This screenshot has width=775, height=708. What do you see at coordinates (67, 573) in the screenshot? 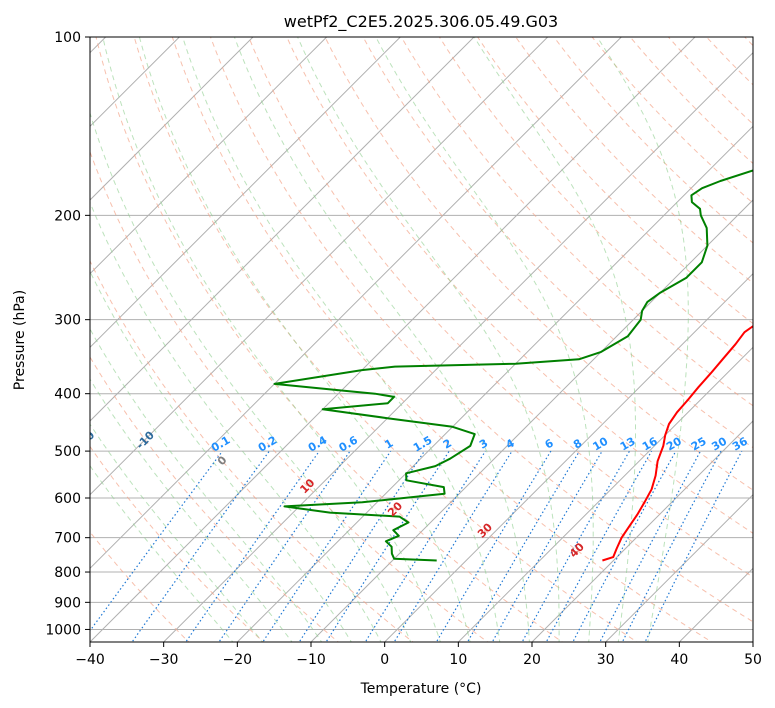
I see `y-tick-label: 800` at bounding box center [67, 573].